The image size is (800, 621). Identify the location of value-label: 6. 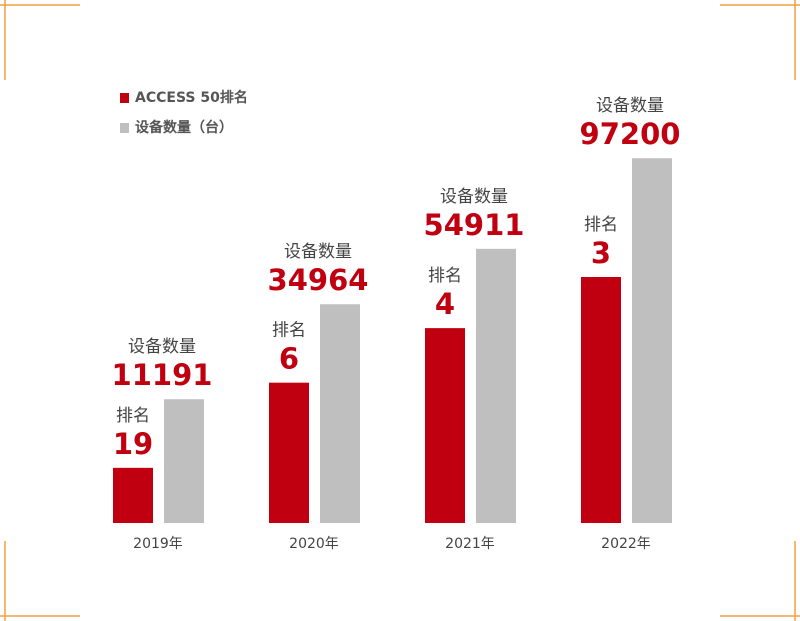
(289, 359).